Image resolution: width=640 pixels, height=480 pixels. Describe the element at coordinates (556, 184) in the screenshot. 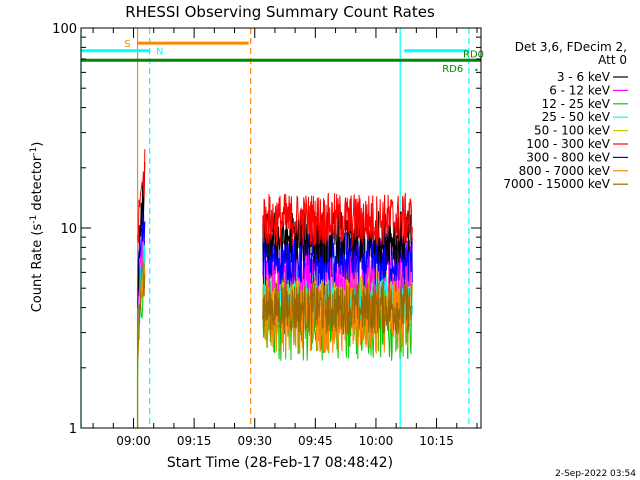

I see `legend-entry-label: 7000 - 15000 keV` at that location.